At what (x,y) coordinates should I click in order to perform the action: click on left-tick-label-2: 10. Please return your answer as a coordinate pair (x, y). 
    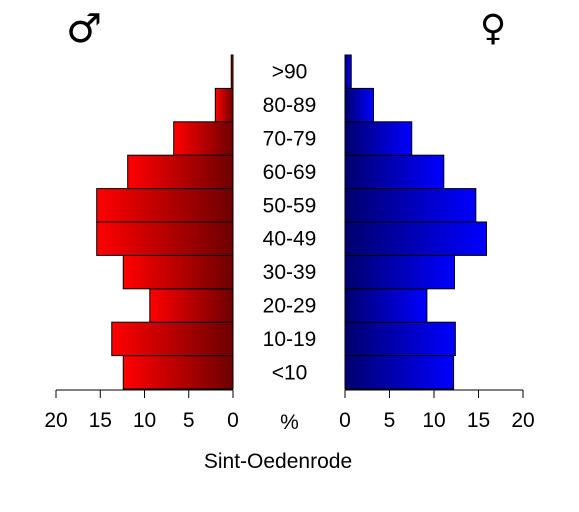
    Looking at the image, I should click on (144, 420).